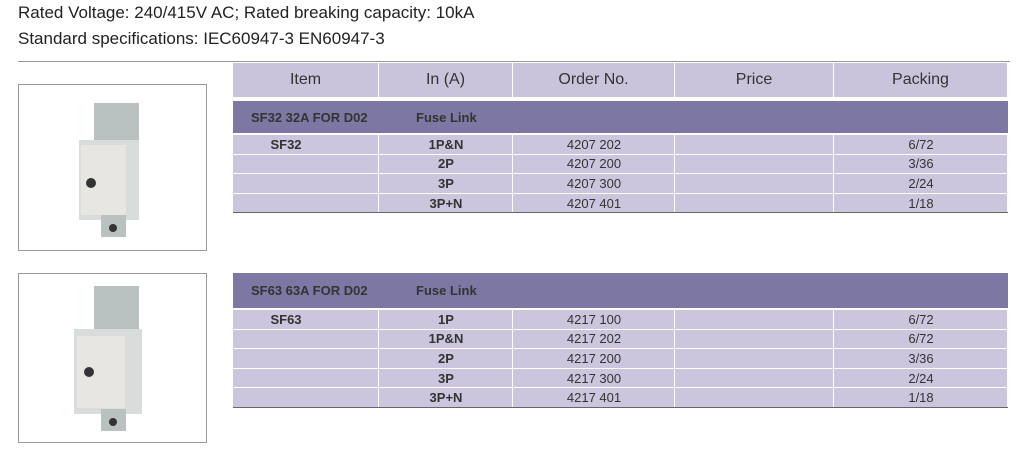 This screenshot has height=452, width=1024. Describe the element at coordinates (286, 319) in the screenshot. I see `item: SF63` at that location.